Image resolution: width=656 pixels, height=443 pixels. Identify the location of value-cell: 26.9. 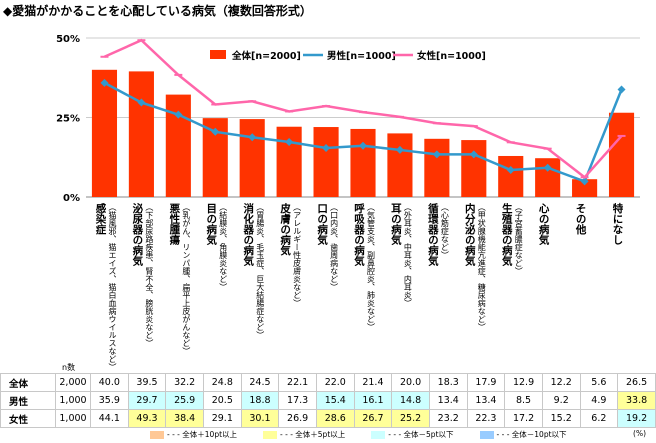
(297, 418).